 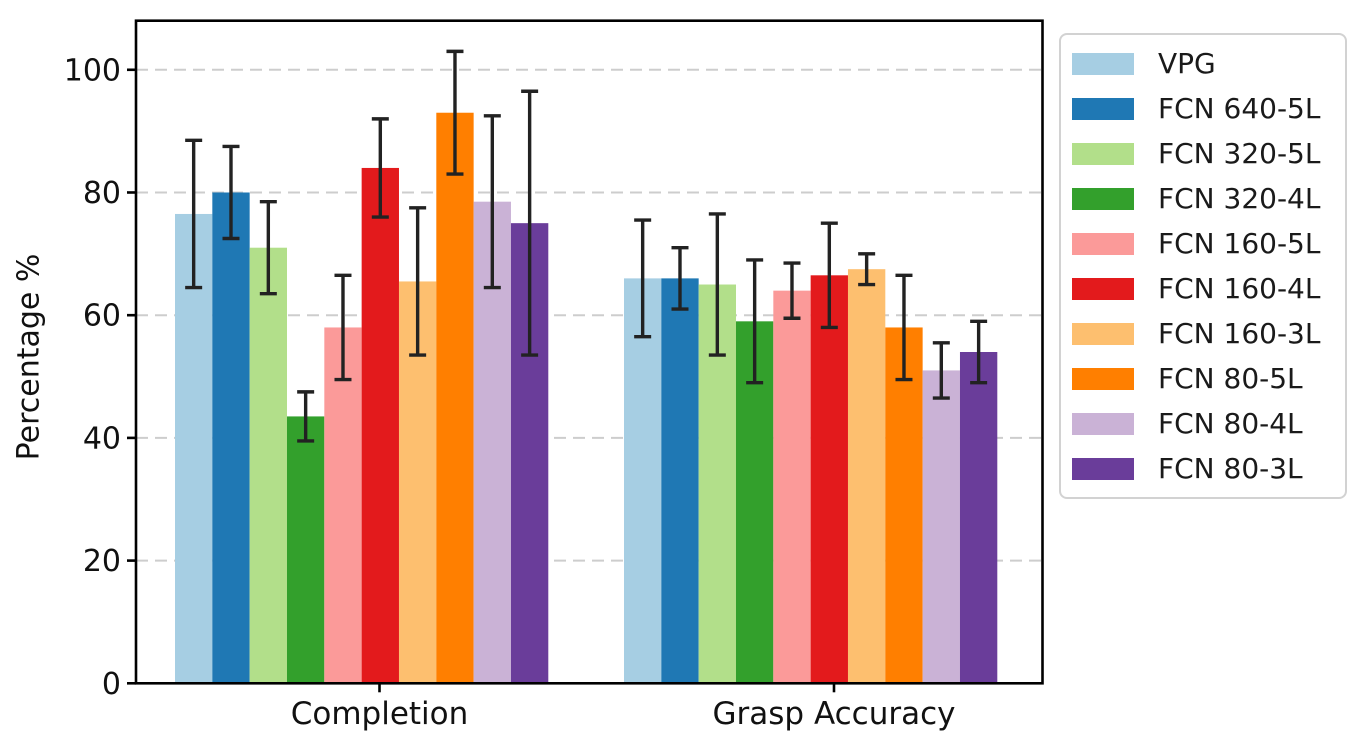 What do you see at coordinates (102, 438) in the screenshot?
I see `y-tick-label: 40` at bounding box center [102, 438].